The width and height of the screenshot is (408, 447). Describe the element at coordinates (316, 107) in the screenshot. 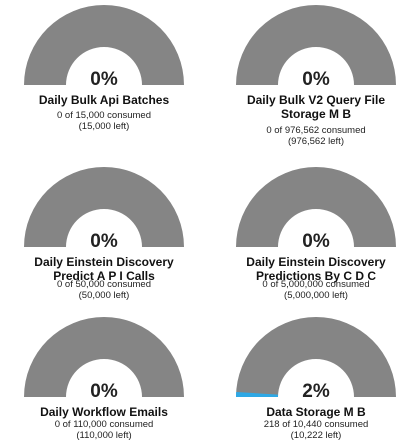

I see `gauge-title: Daily Bulk V2 Query File Storage M B` at that location.